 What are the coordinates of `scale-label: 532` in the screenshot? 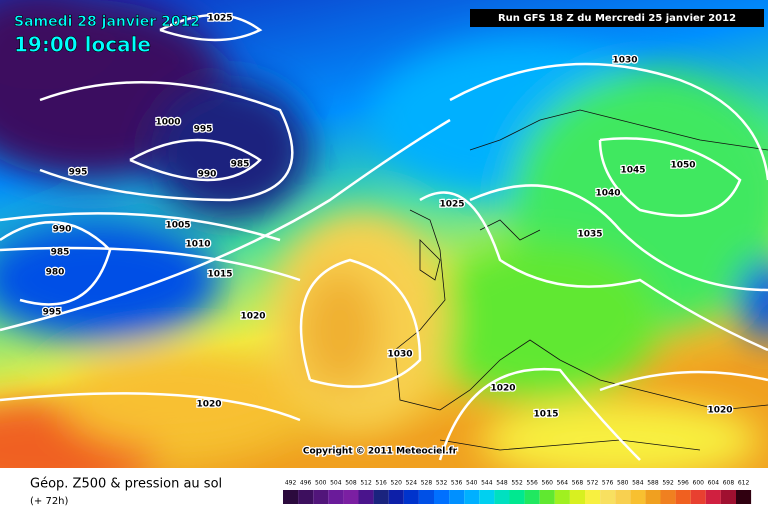 It's located at (442, 483).